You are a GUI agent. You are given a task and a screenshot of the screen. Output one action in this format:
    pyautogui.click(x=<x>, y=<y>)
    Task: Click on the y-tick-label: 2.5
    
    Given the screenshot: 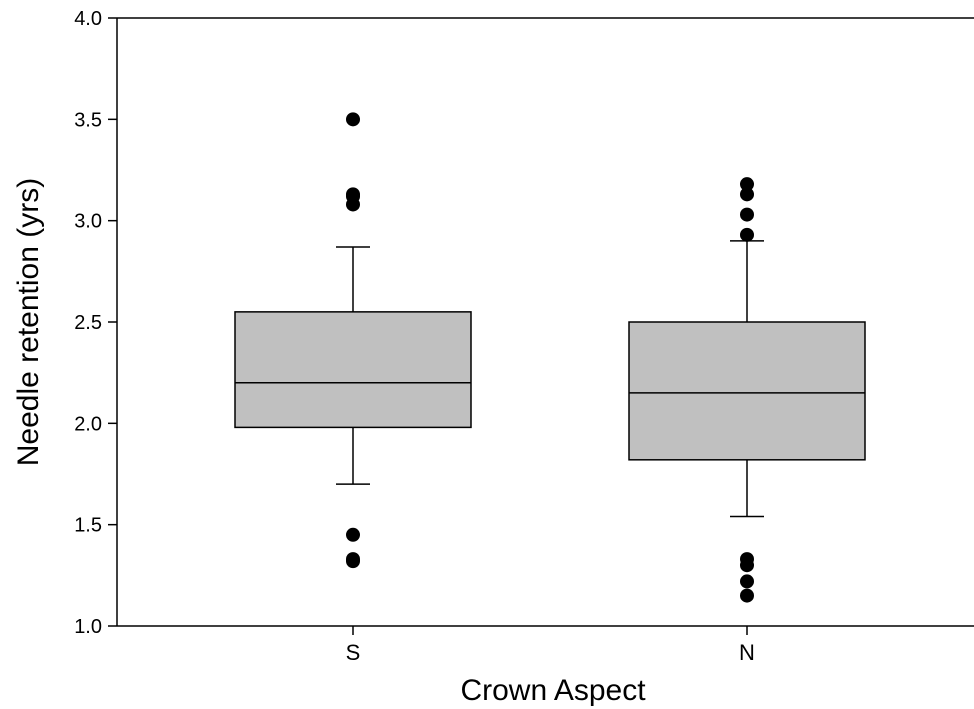 What is the action you would take?
    pyautogui.click(x=88, y=323)
    